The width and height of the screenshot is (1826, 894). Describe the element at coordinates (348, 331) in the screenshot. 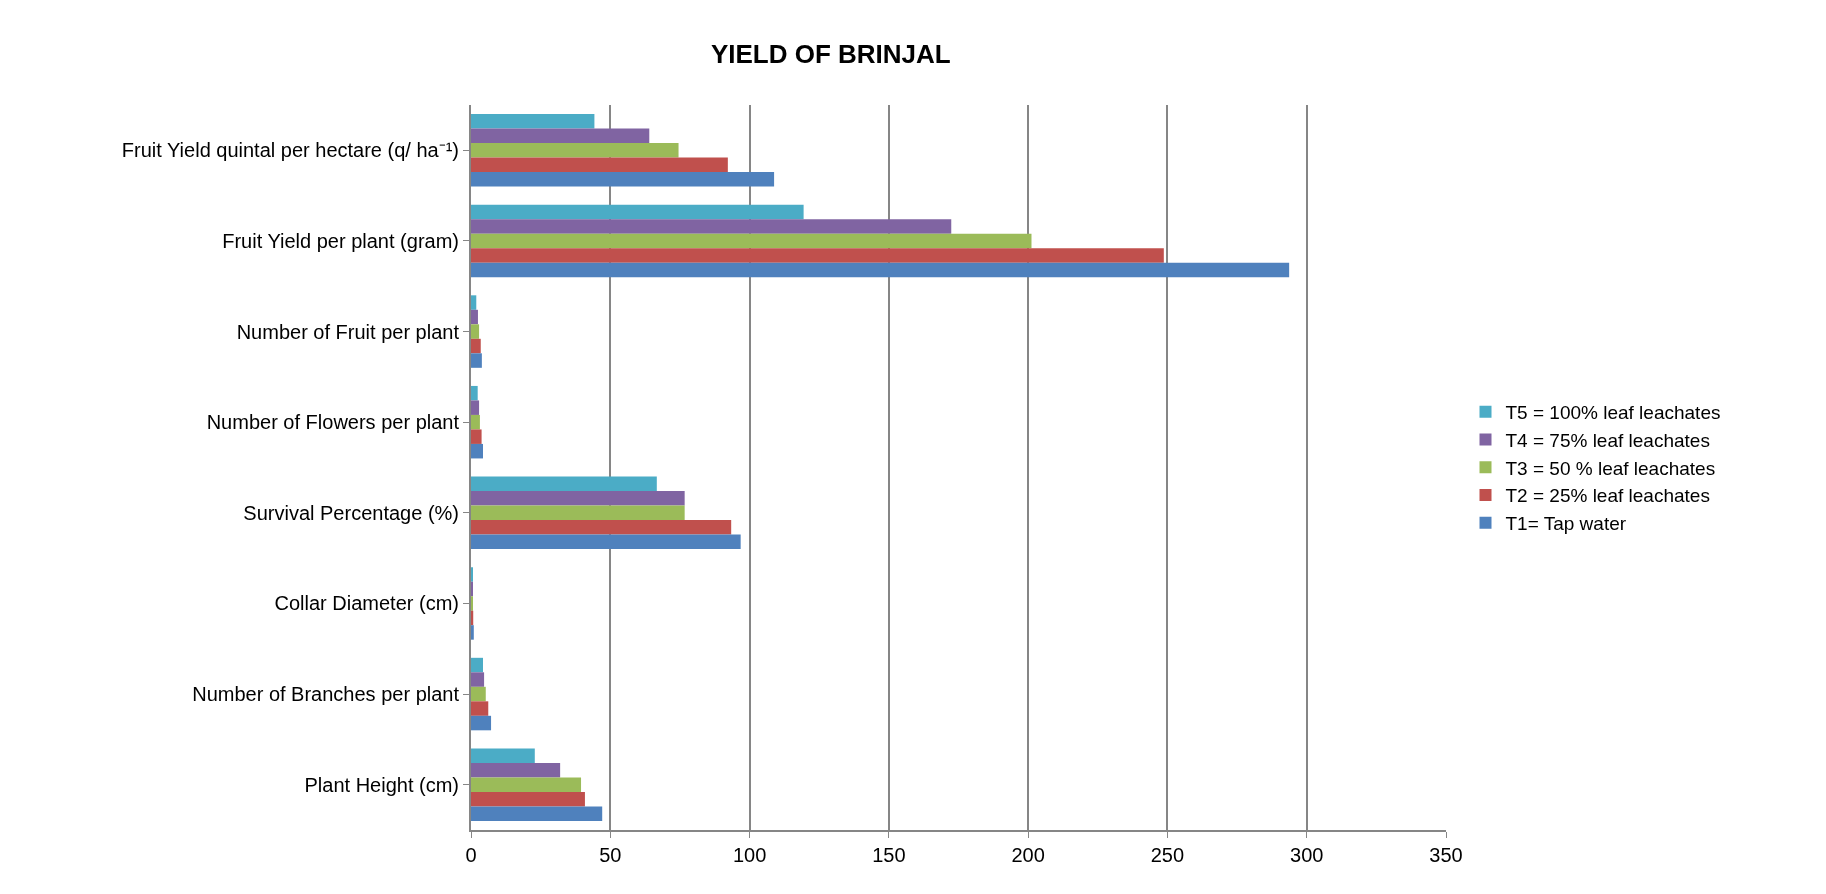

I see `y-tick-label: Number of Fruit per plant` at that location.